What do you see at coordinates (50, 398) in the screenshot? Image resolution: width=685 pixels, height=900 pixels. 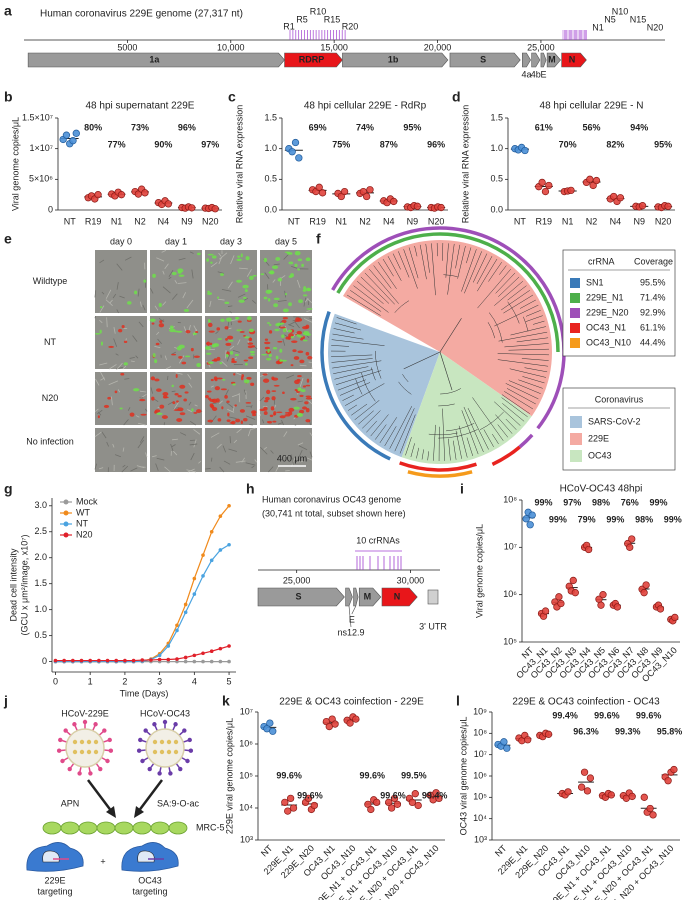 I see `row-label: N20` at bounding box center [50, 398].